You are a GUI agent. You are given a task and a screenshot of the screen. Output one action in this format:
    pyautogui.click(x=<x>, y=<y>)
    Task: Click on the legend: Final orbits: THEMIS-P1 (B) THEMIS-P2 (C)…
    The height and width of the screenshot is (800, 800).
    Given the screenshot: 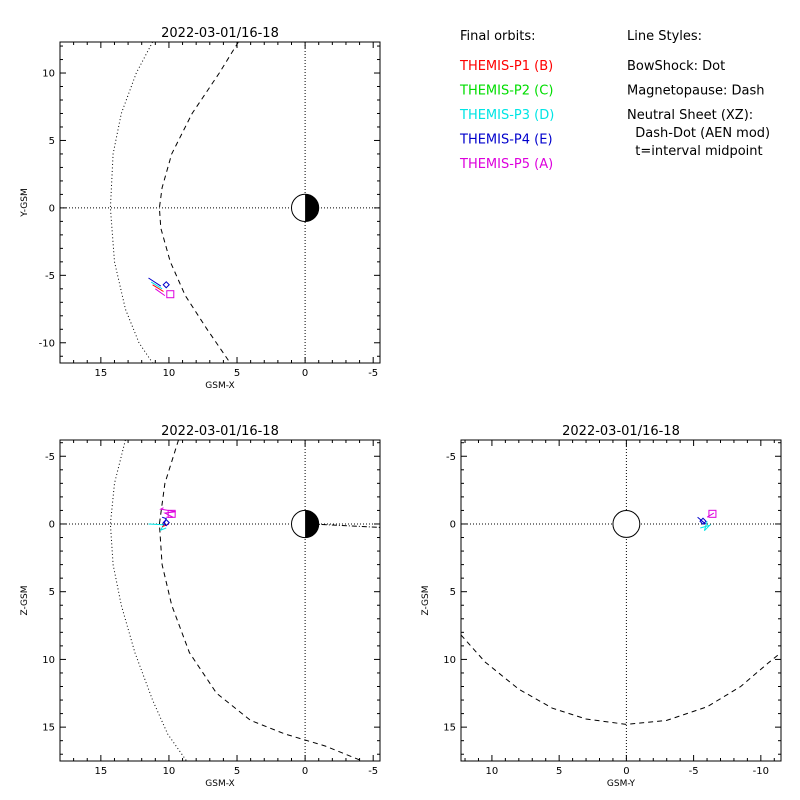 What is the action you would take?
    pyautogui.click(x=614, y=100)
    